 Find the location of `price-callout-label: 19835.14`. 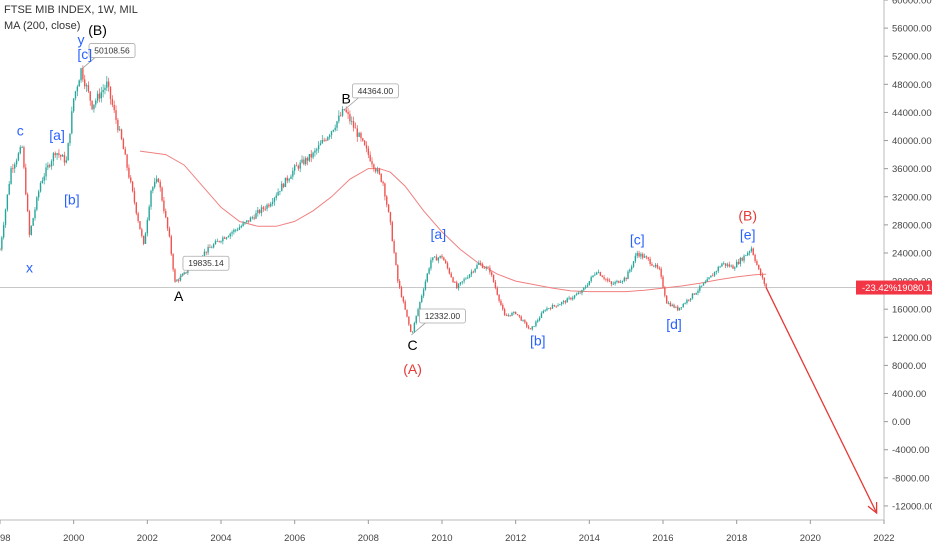

price-callout-label: 19835.14 is located at coordinates (206, 263).